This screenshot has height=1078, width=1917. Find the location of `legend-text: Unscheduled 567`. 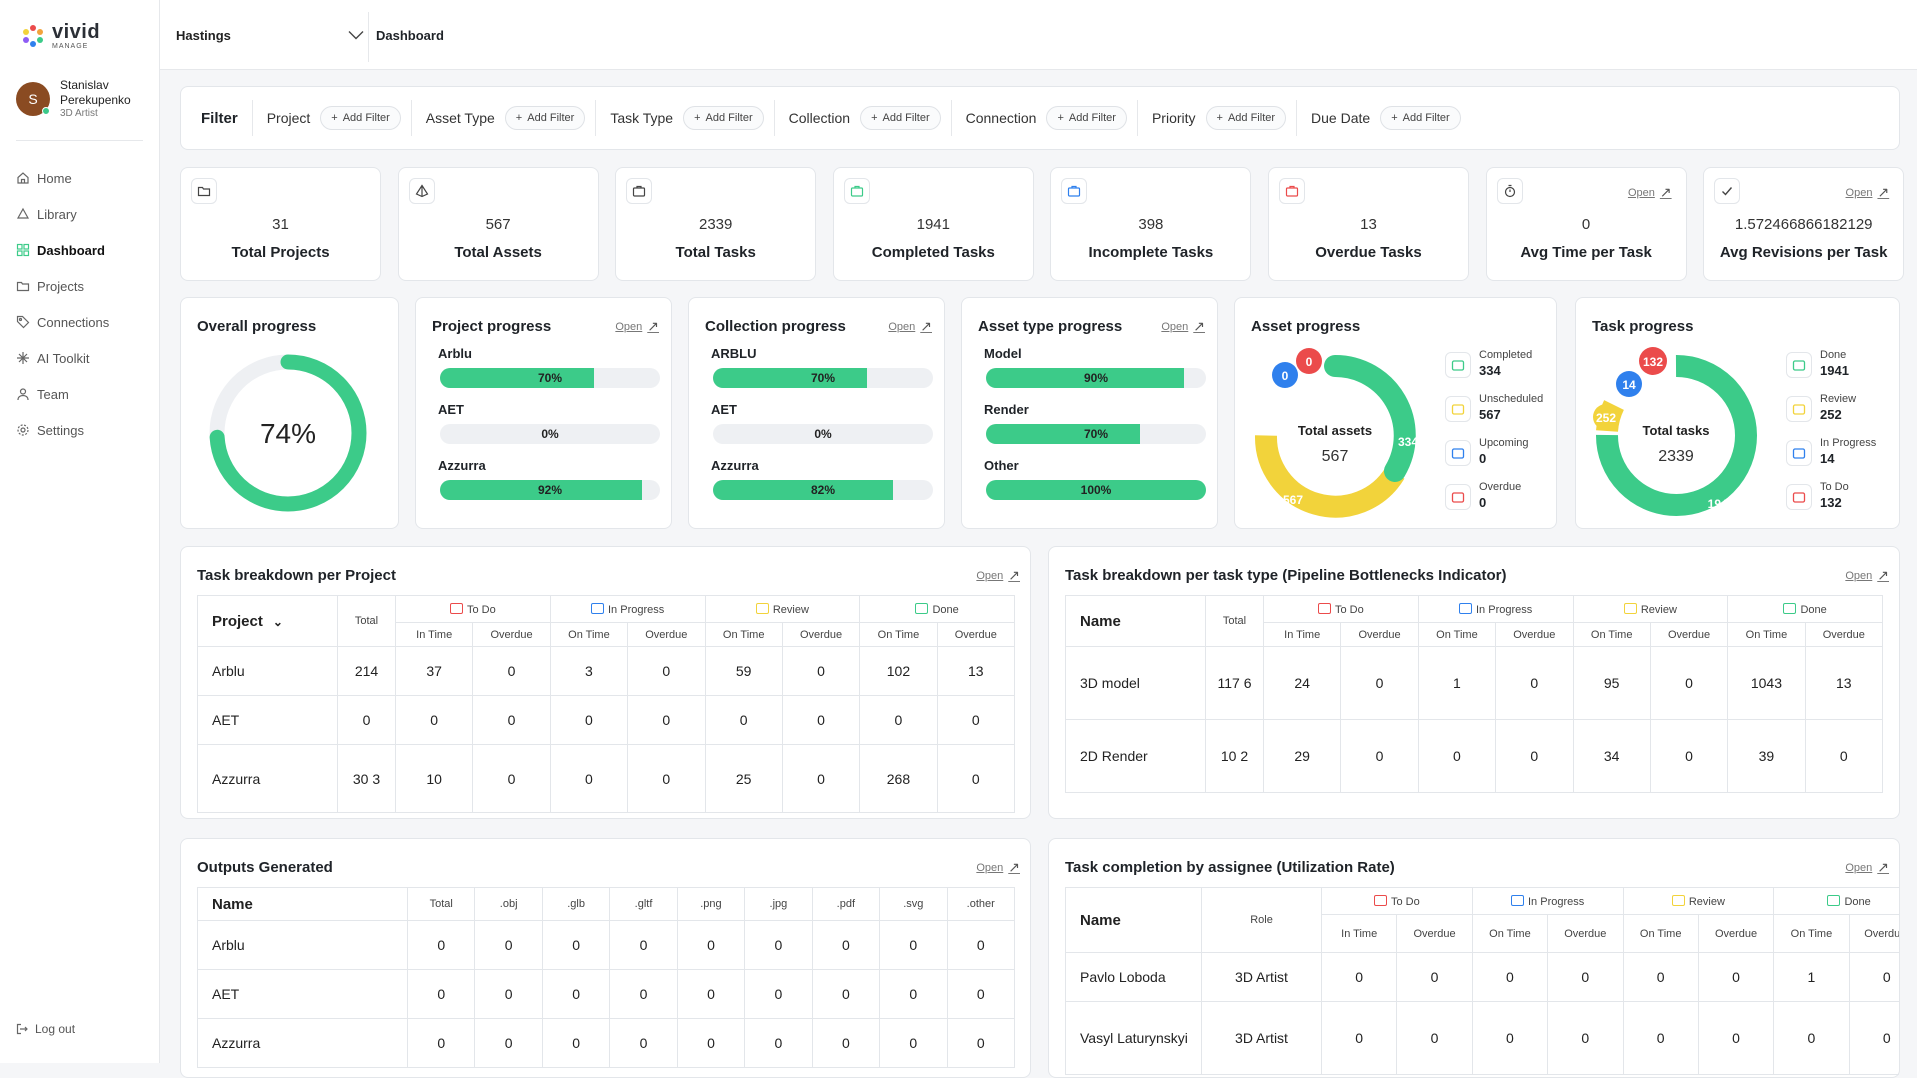

legend-text: Unscheduled 567 is located at coordinates (1511, 407).